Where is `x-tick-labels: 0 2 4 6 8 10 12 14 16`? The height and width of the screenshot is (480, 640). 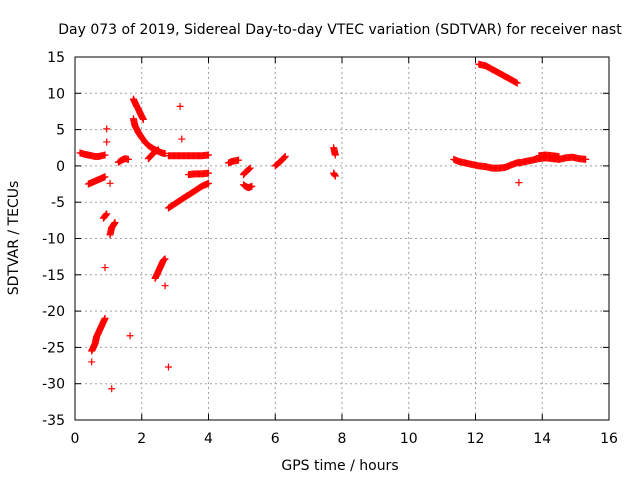 x-tick-labels: 0 2 4 6 8 10 12 14 16 is located at coordinates (344, 439).